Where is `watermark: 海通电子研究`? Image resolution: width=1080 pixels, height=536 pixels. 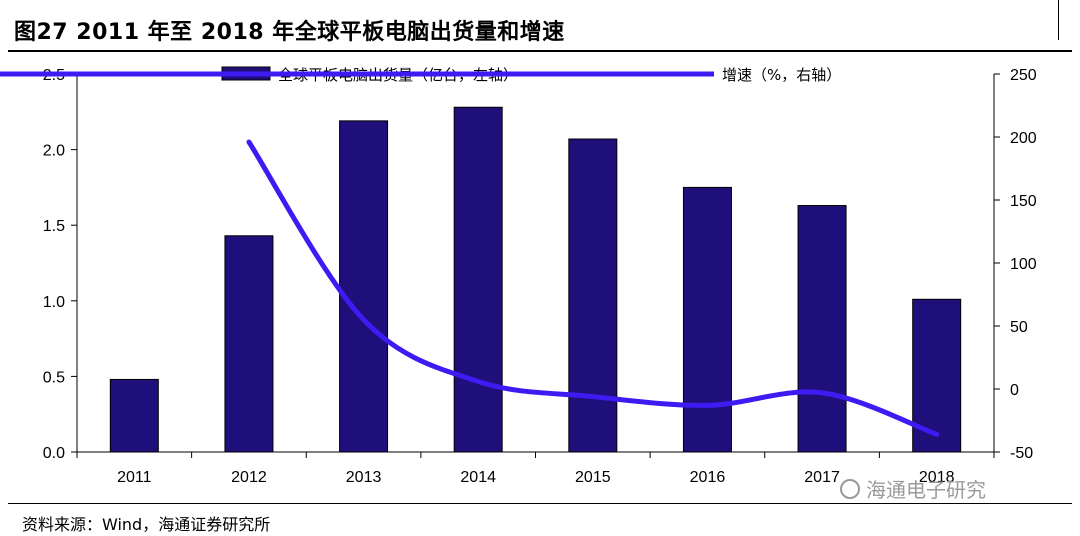 watermark: 海通电子研究 is located at coordinates (913, 489).